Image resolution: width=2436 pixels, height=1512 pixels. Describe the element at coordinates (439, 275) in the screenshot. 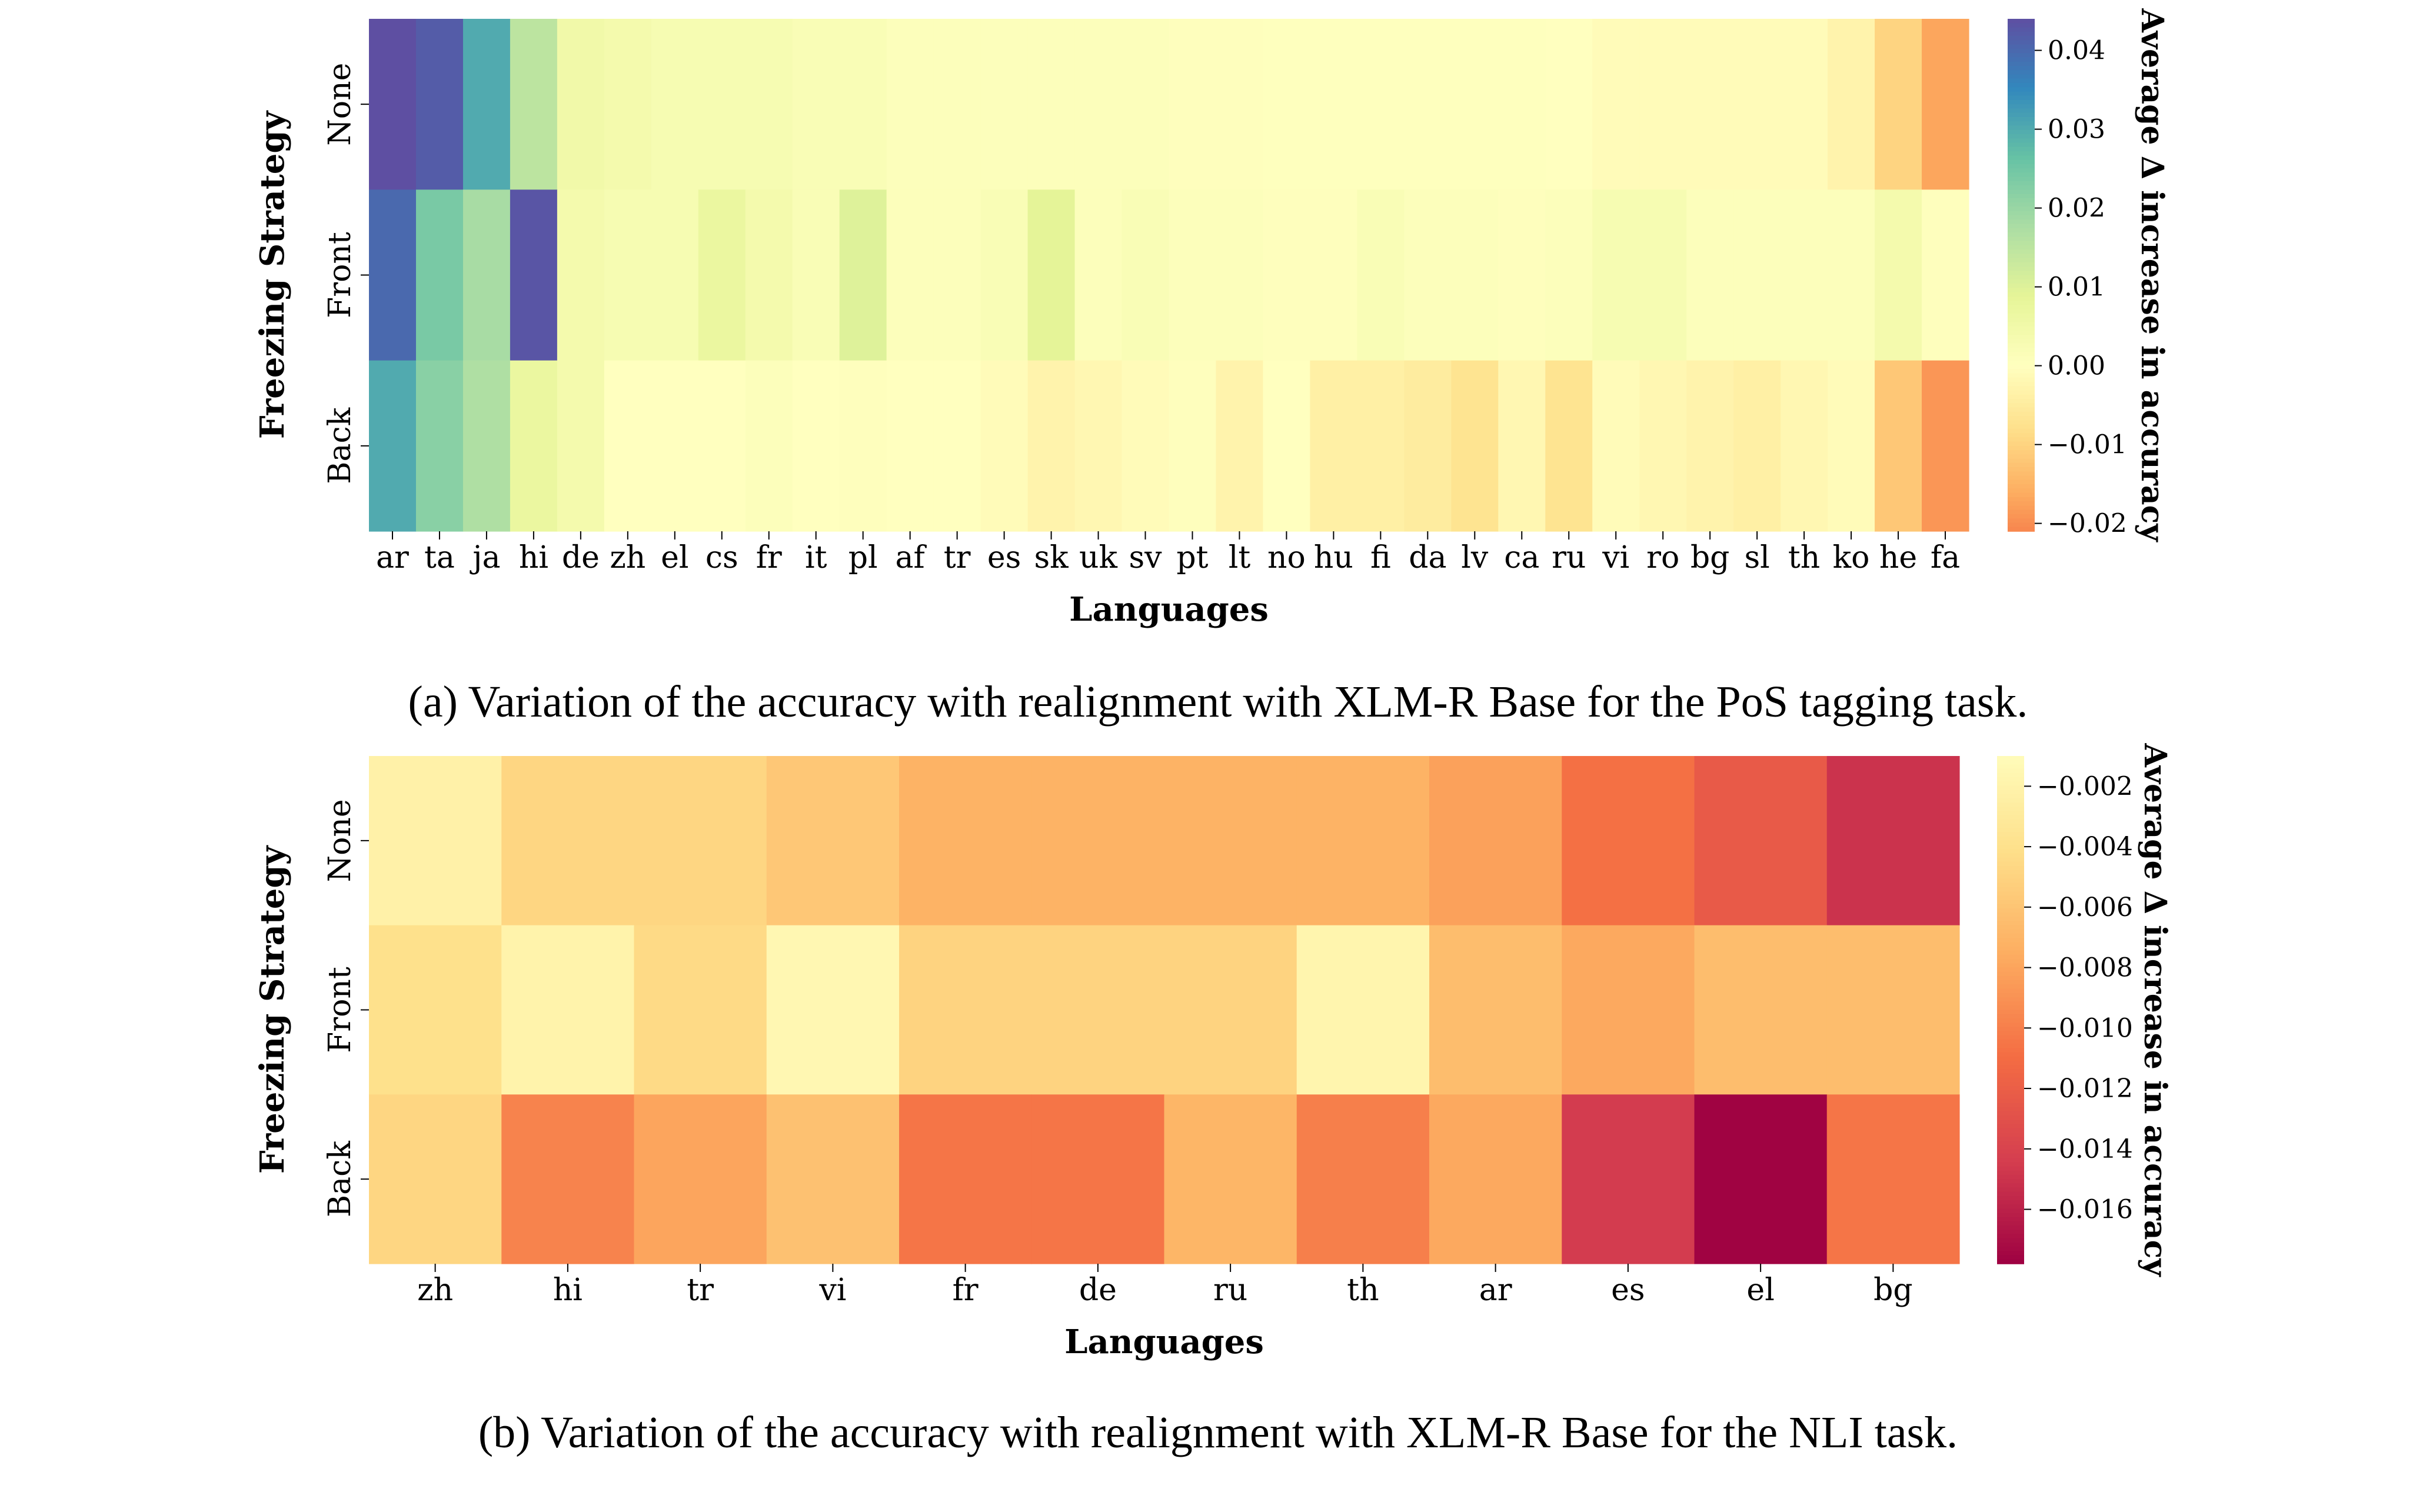

I see `heatmap-cell-front-ta` at that location.